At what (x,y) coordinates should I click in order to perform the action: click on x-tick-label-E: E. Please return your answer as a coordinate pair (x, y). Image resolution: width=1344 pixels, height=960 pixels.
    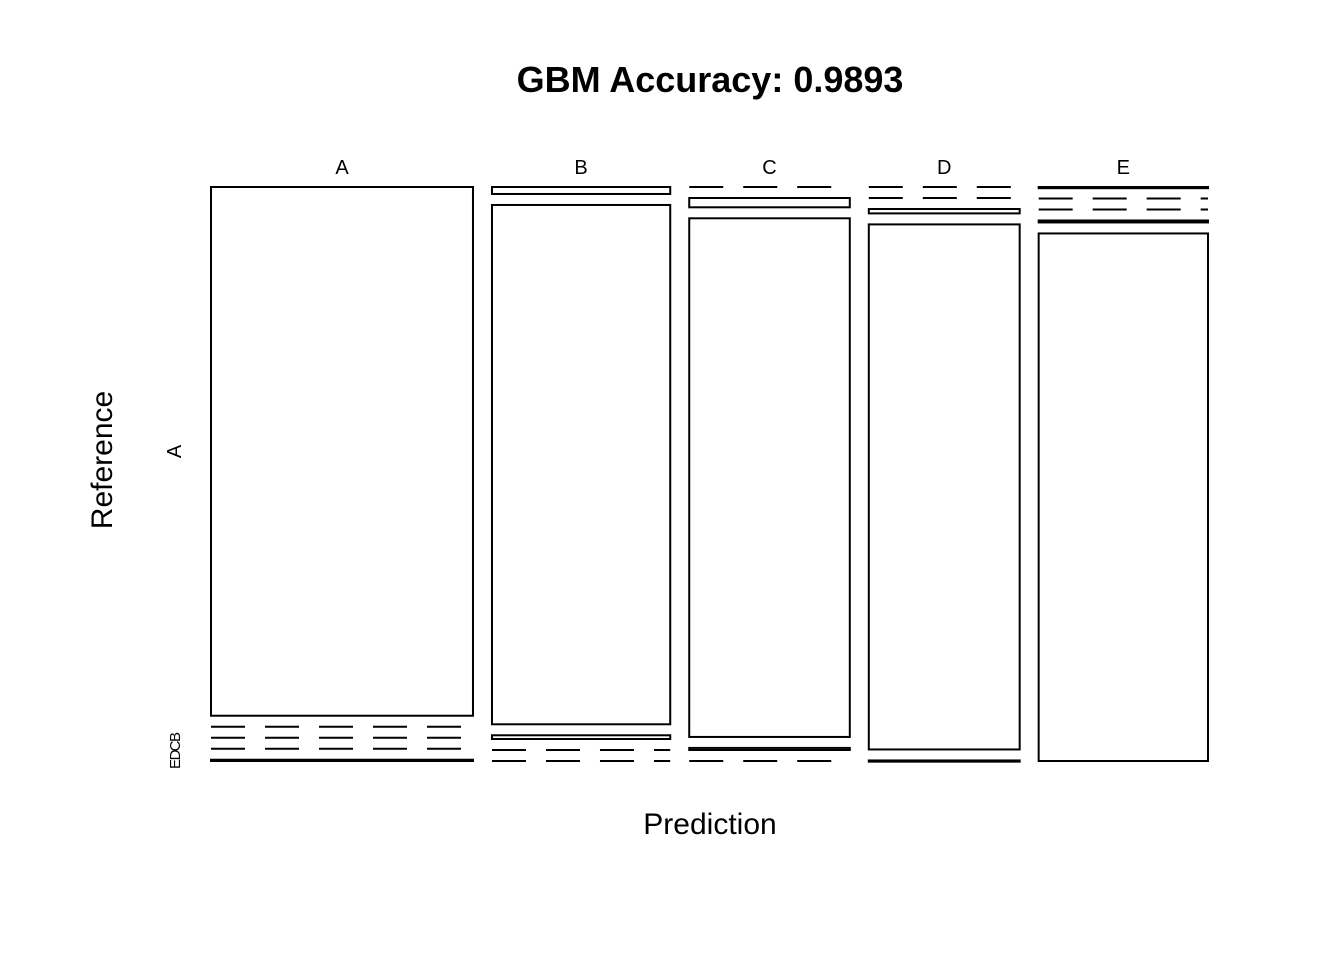
    Looking at the image, I should click on (1123, 168).